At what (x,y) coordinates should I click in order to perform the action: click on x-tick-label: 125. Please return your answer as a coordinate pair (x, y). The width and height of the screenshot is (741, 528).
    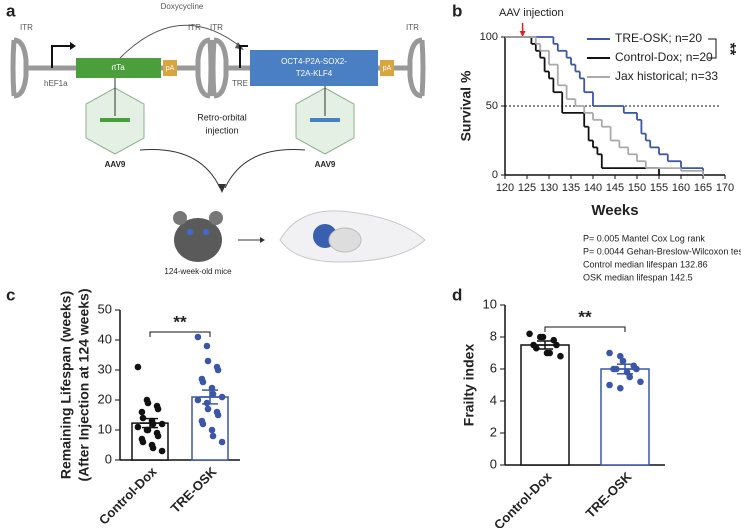
    Looking at the image, I should click on (527, 188).